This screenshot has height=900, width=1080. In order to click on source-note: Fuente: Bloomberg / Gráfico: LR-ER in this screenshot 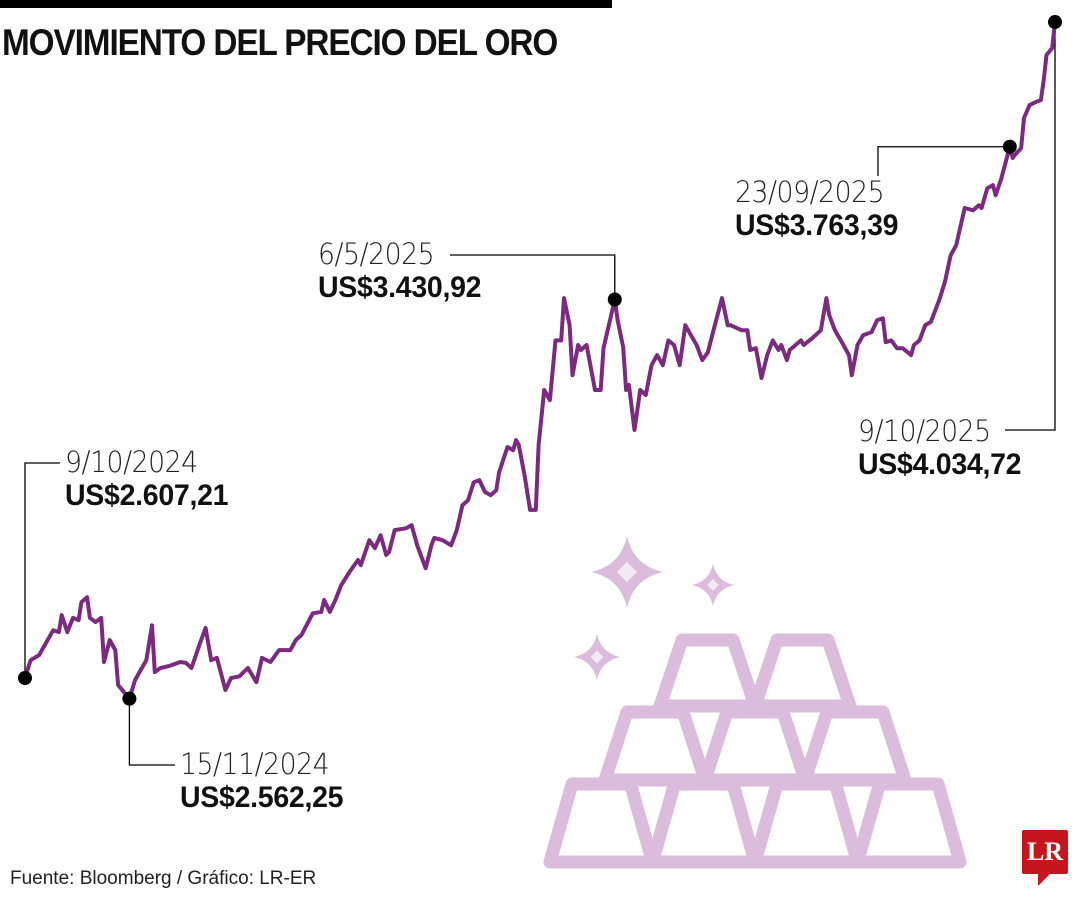, I will do `click(163, 878)`.